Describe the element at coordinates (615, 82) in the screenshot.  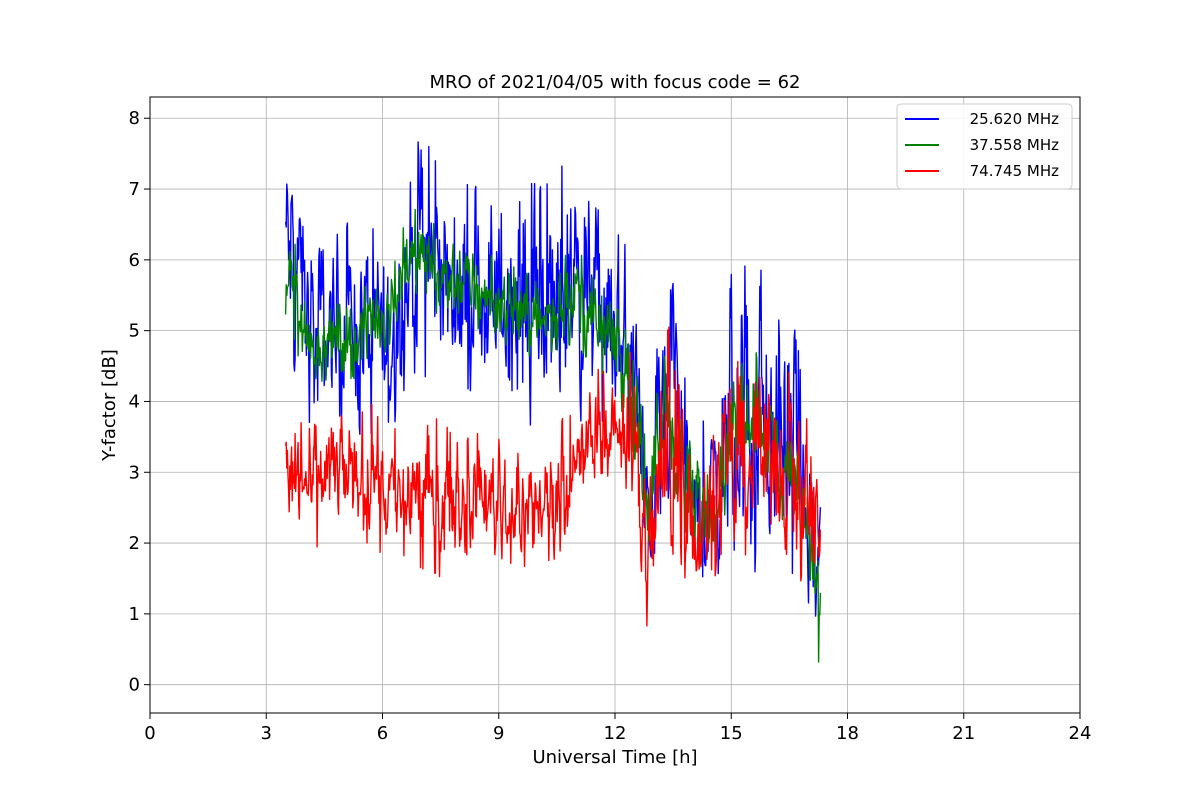
I see `chart-title: MRO of 2021/04/05 with focus code = 62` at that location.